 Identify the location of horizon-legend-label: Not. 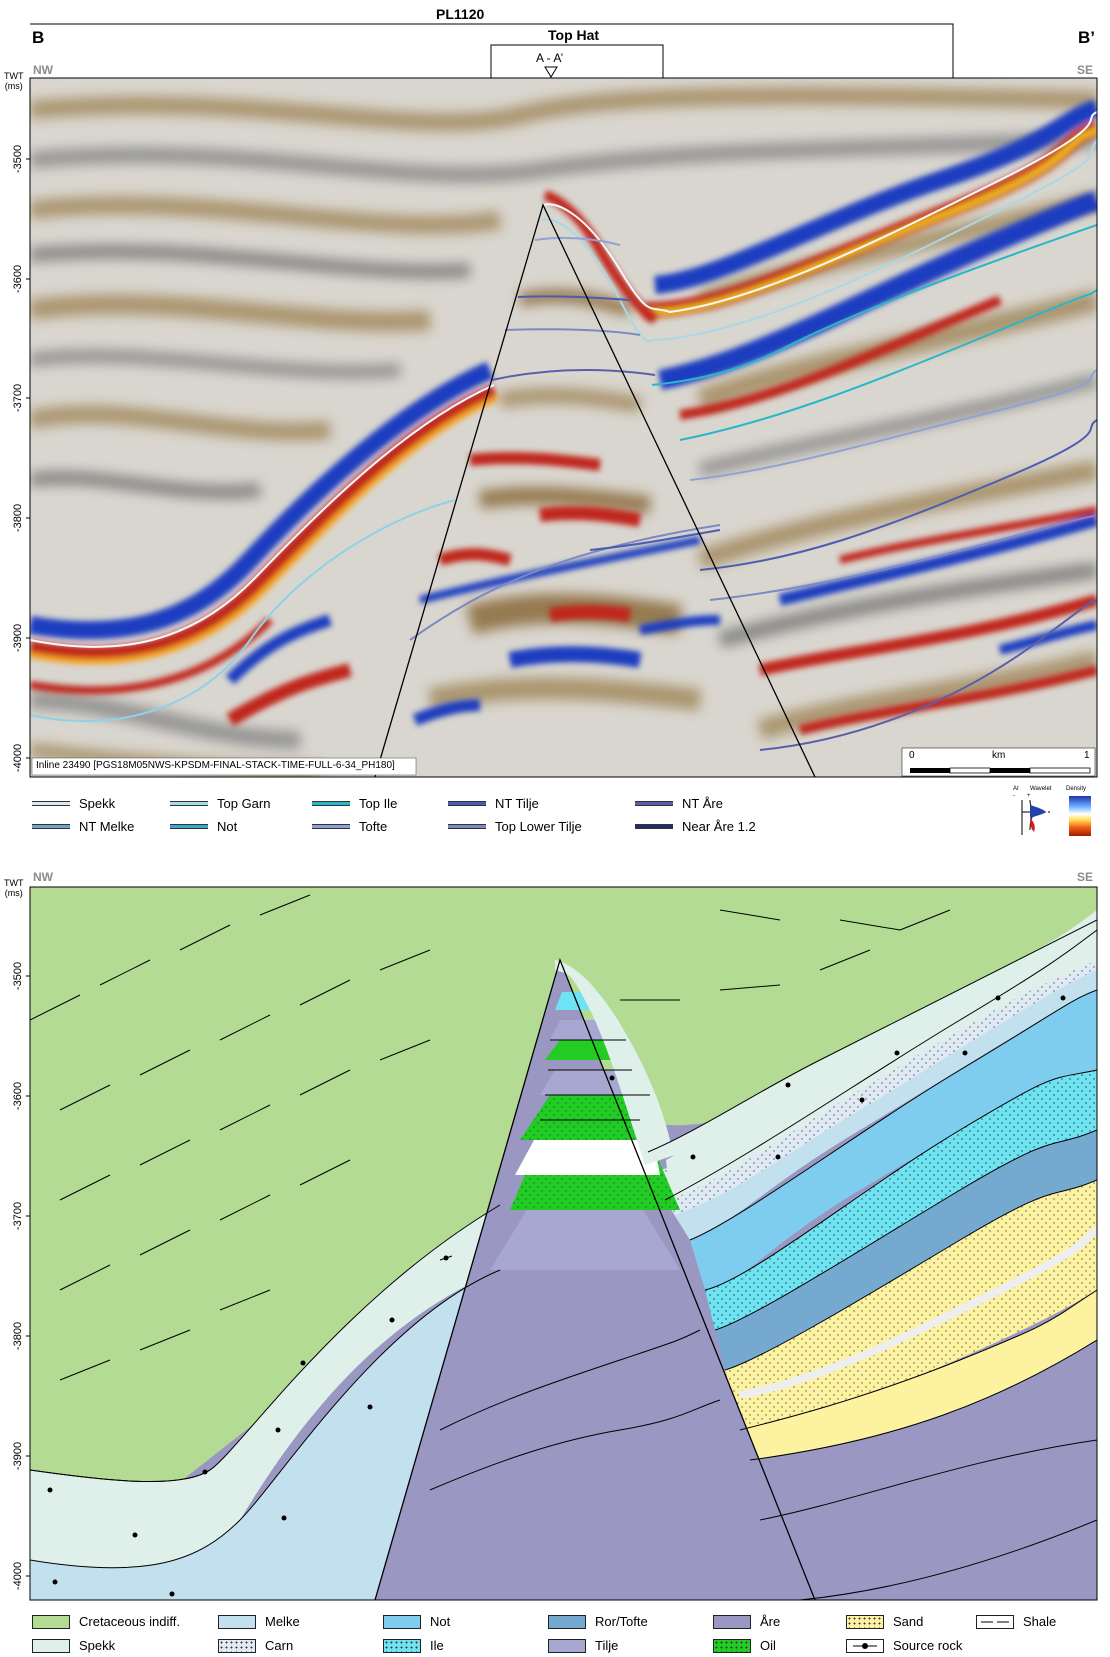
(227, 826).